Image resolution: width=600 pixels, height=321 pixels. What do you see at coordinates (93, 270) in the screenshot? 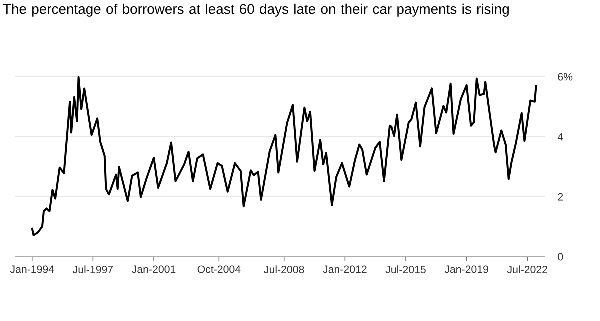
I see `x-tick-label: Jul-1997` at bounding box center [93, 270].